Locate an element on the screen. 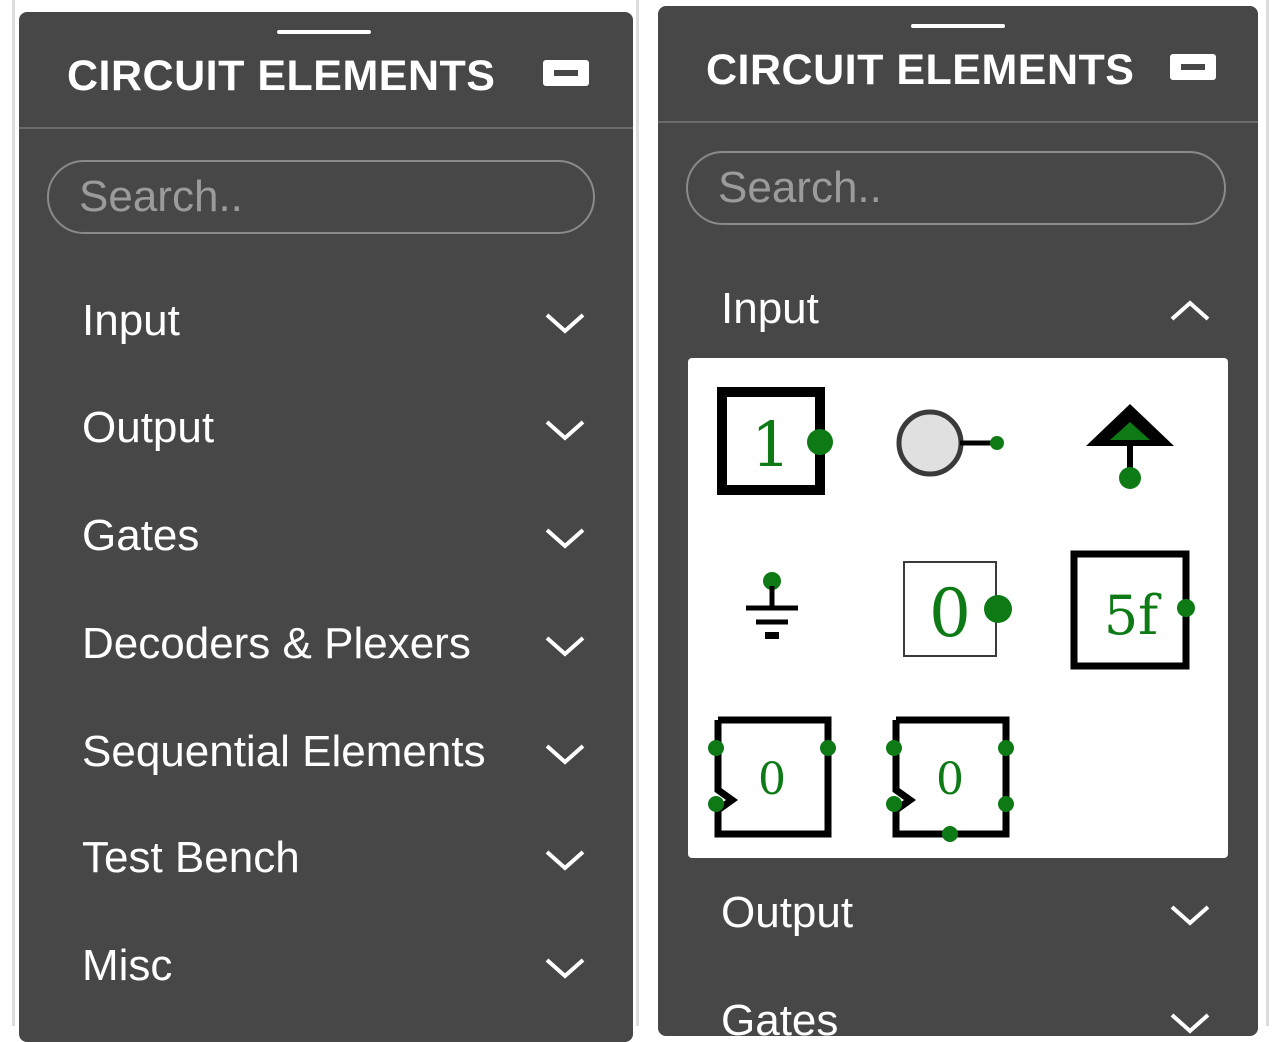 The image size is (1274, 1042). right-border is located at coordinates (1267, 513).